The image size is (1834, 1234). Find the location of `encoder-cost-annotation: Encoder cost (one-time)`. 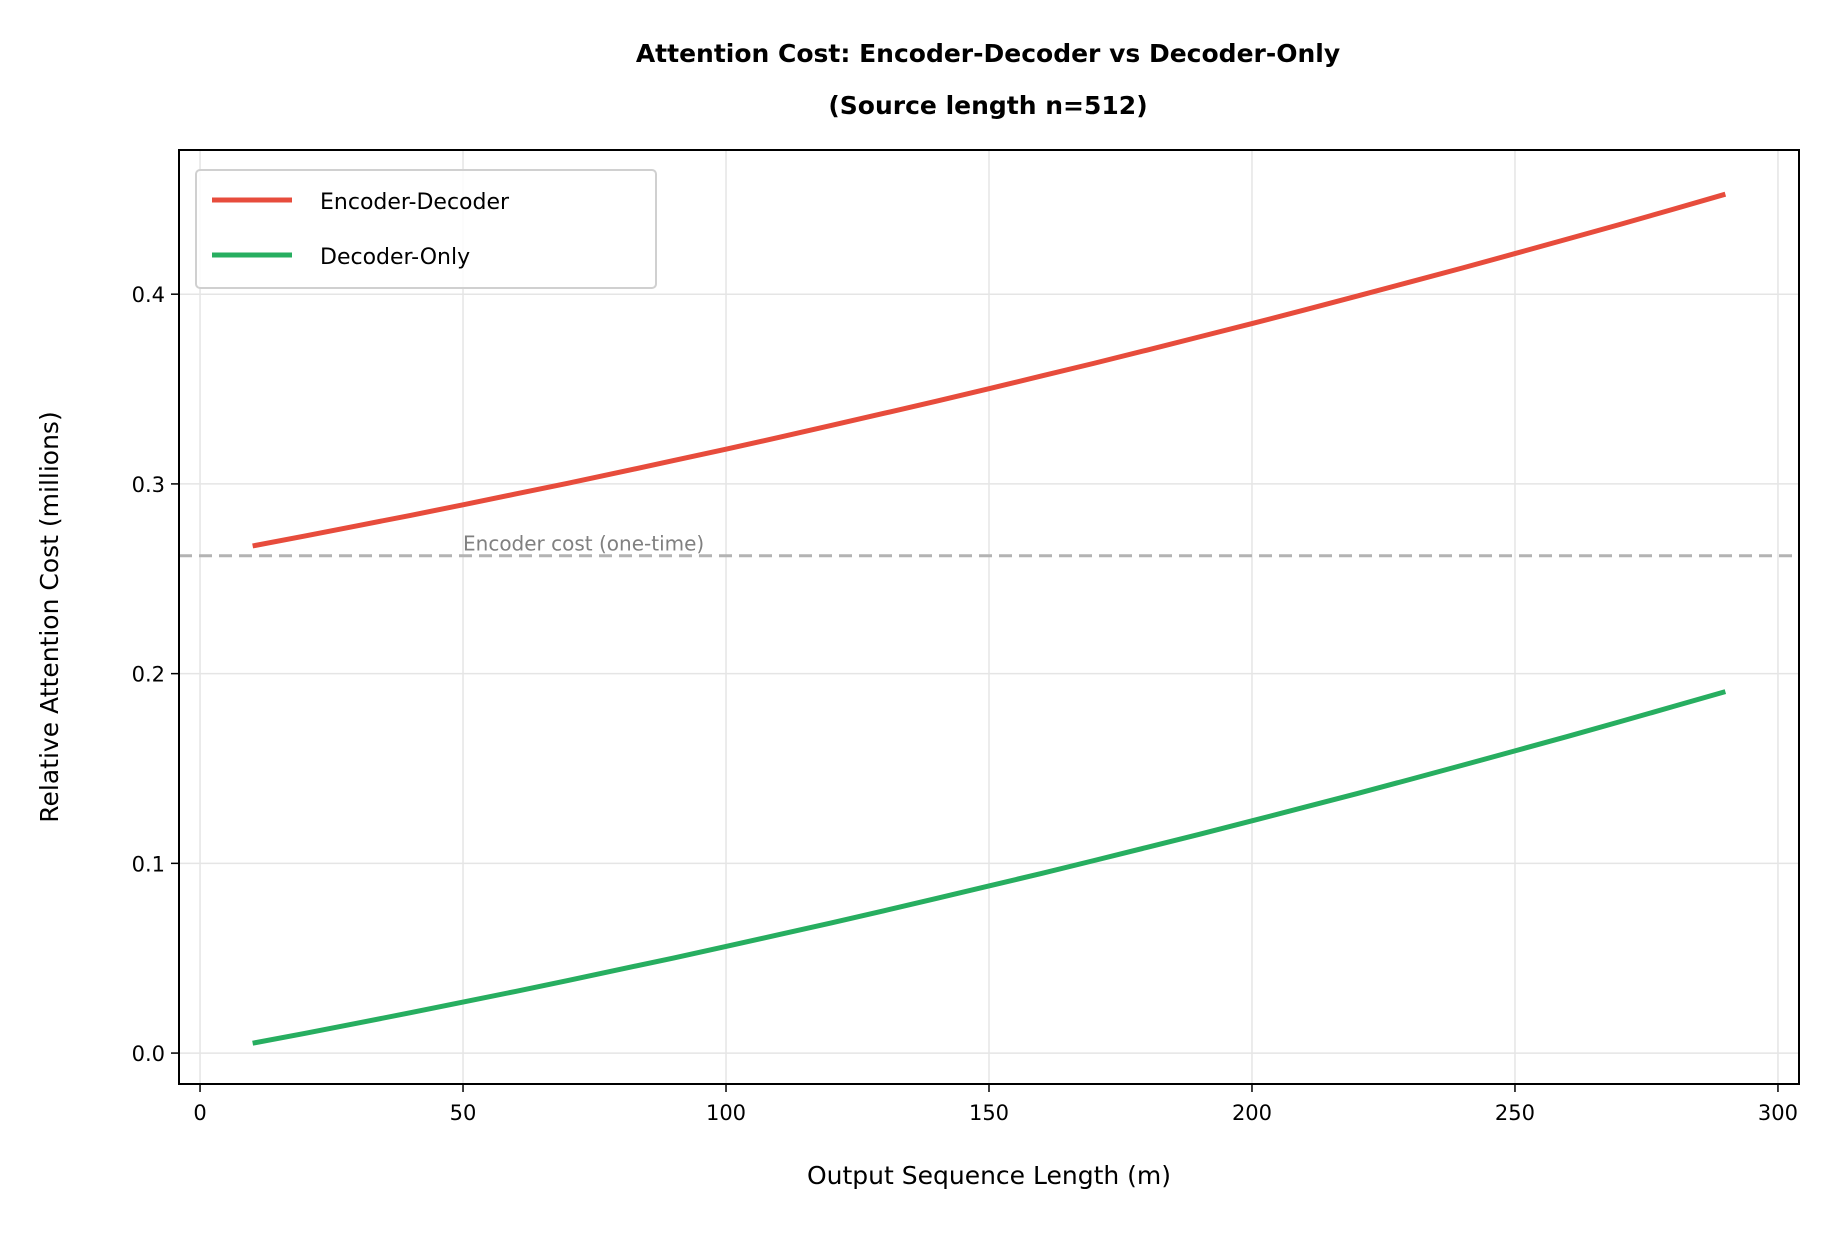

encoder-cost-annotation: Encoder cost (one-time) is located at coordinates (583, 544).